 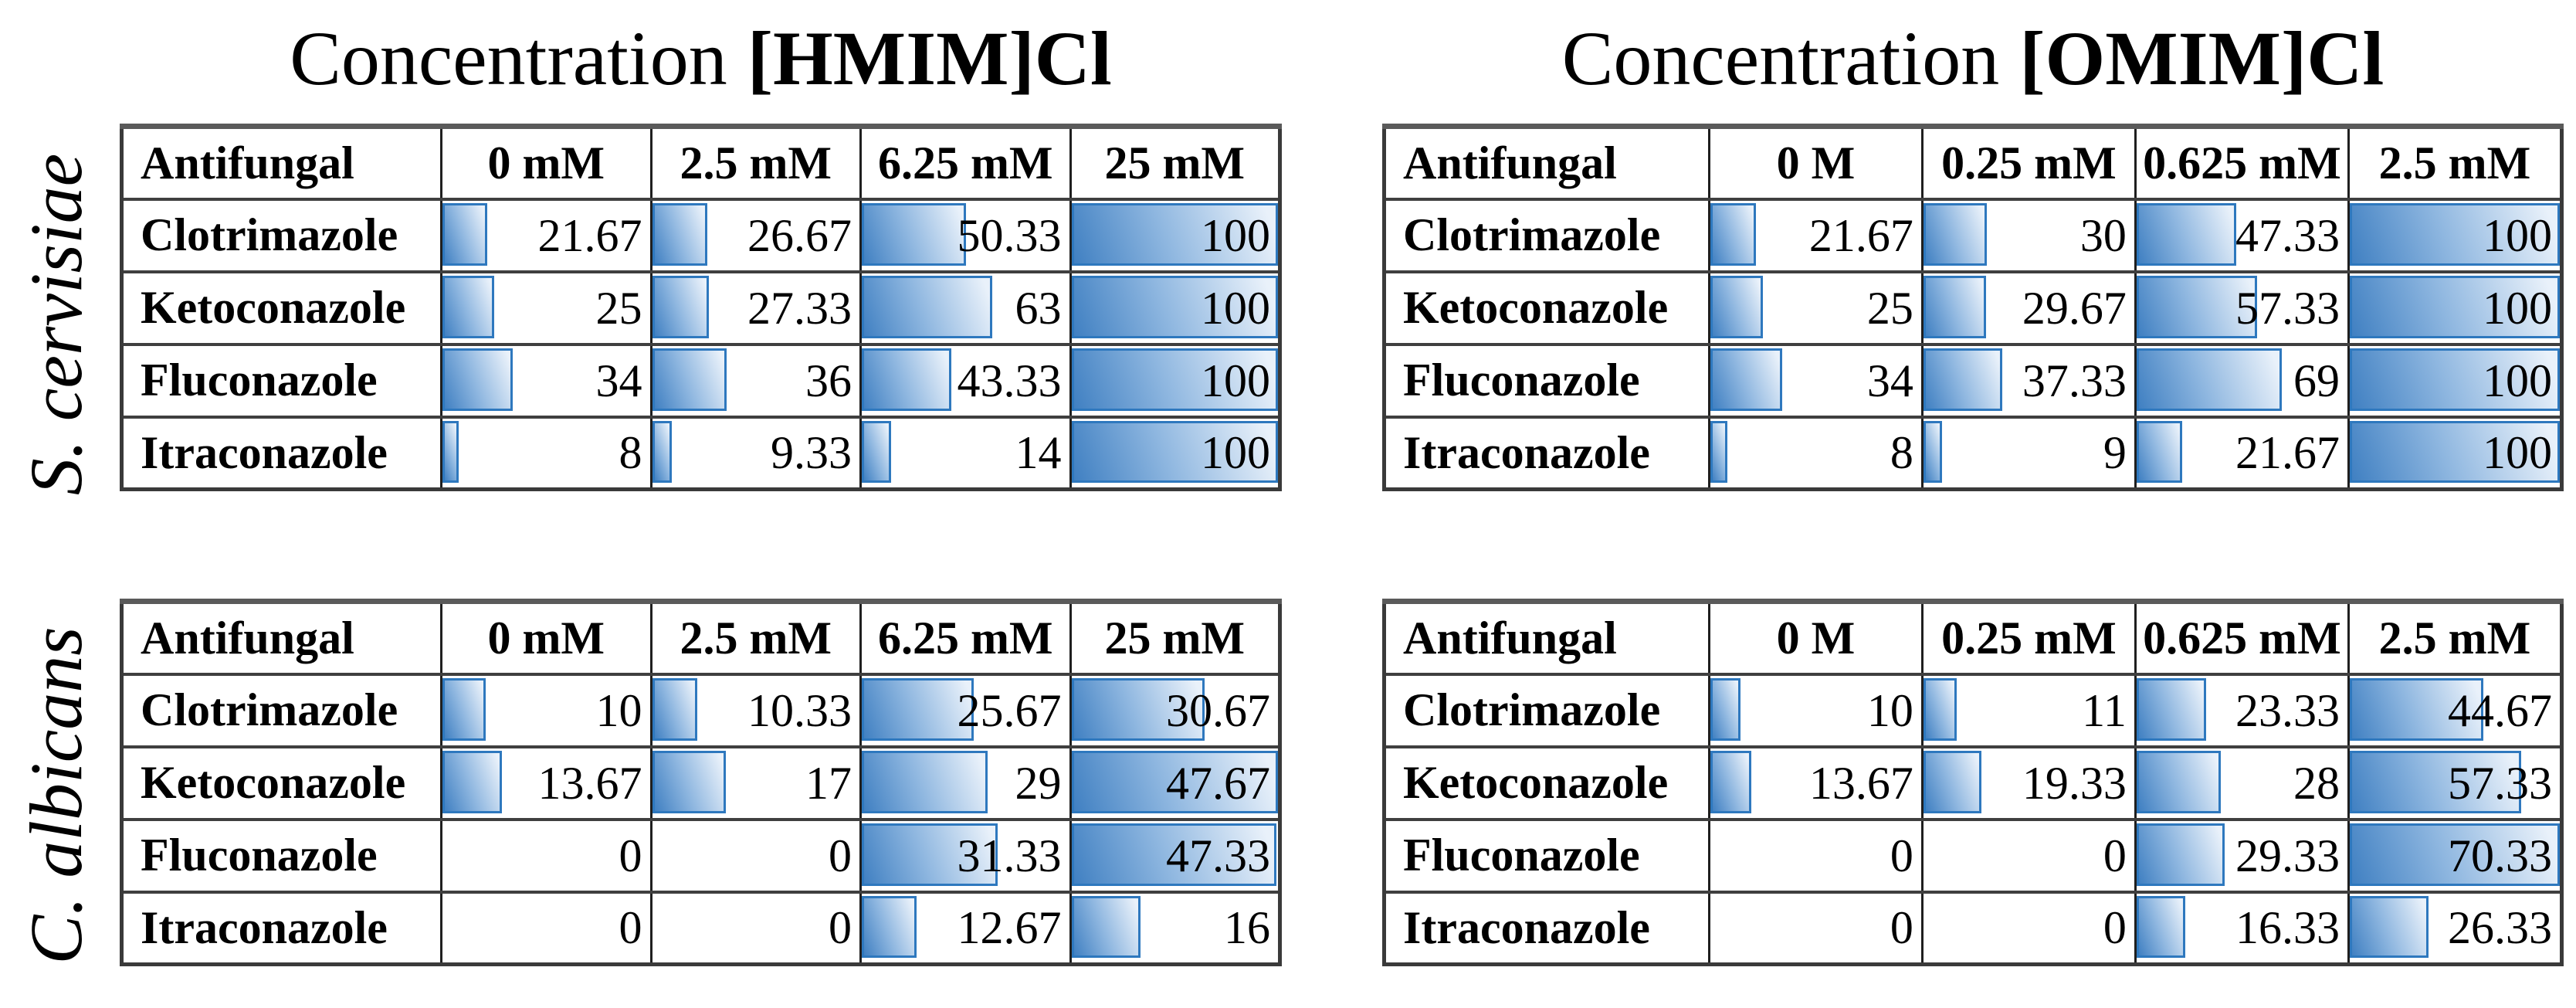 What do you see at coordinates (2316, 783) in the screenshot?
I see `cell-value: 28` at bounding box center [2316, 783].